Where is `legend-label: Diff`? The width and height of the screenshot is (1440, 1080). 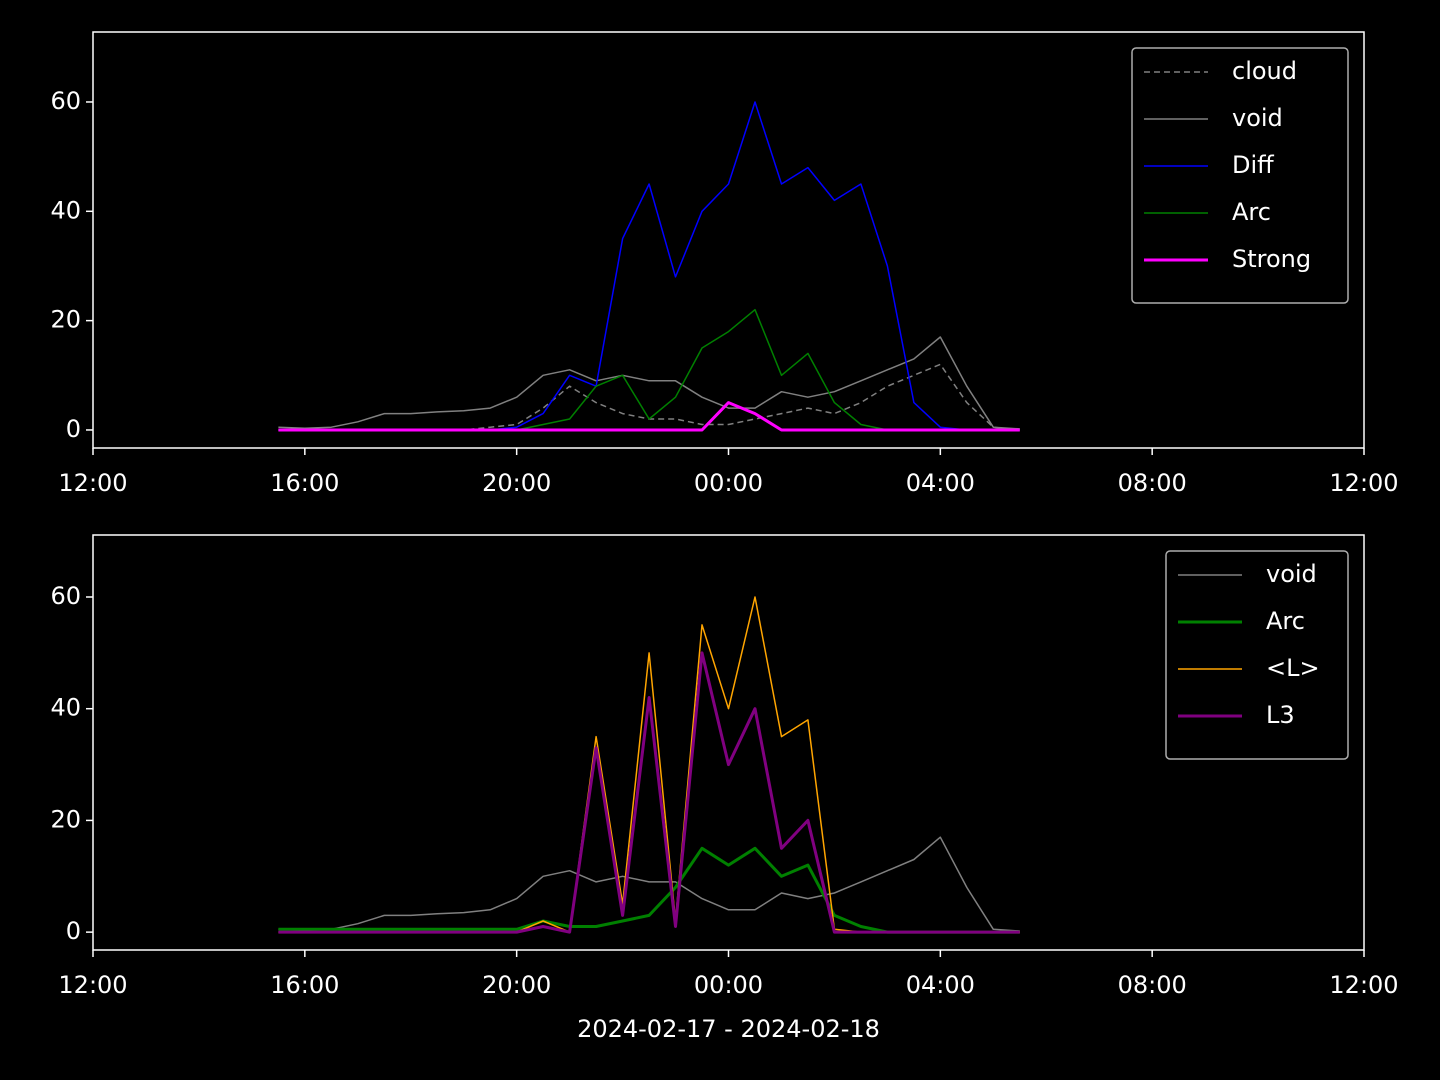 legend-label: Diff is located at coordinates (1253, 165).